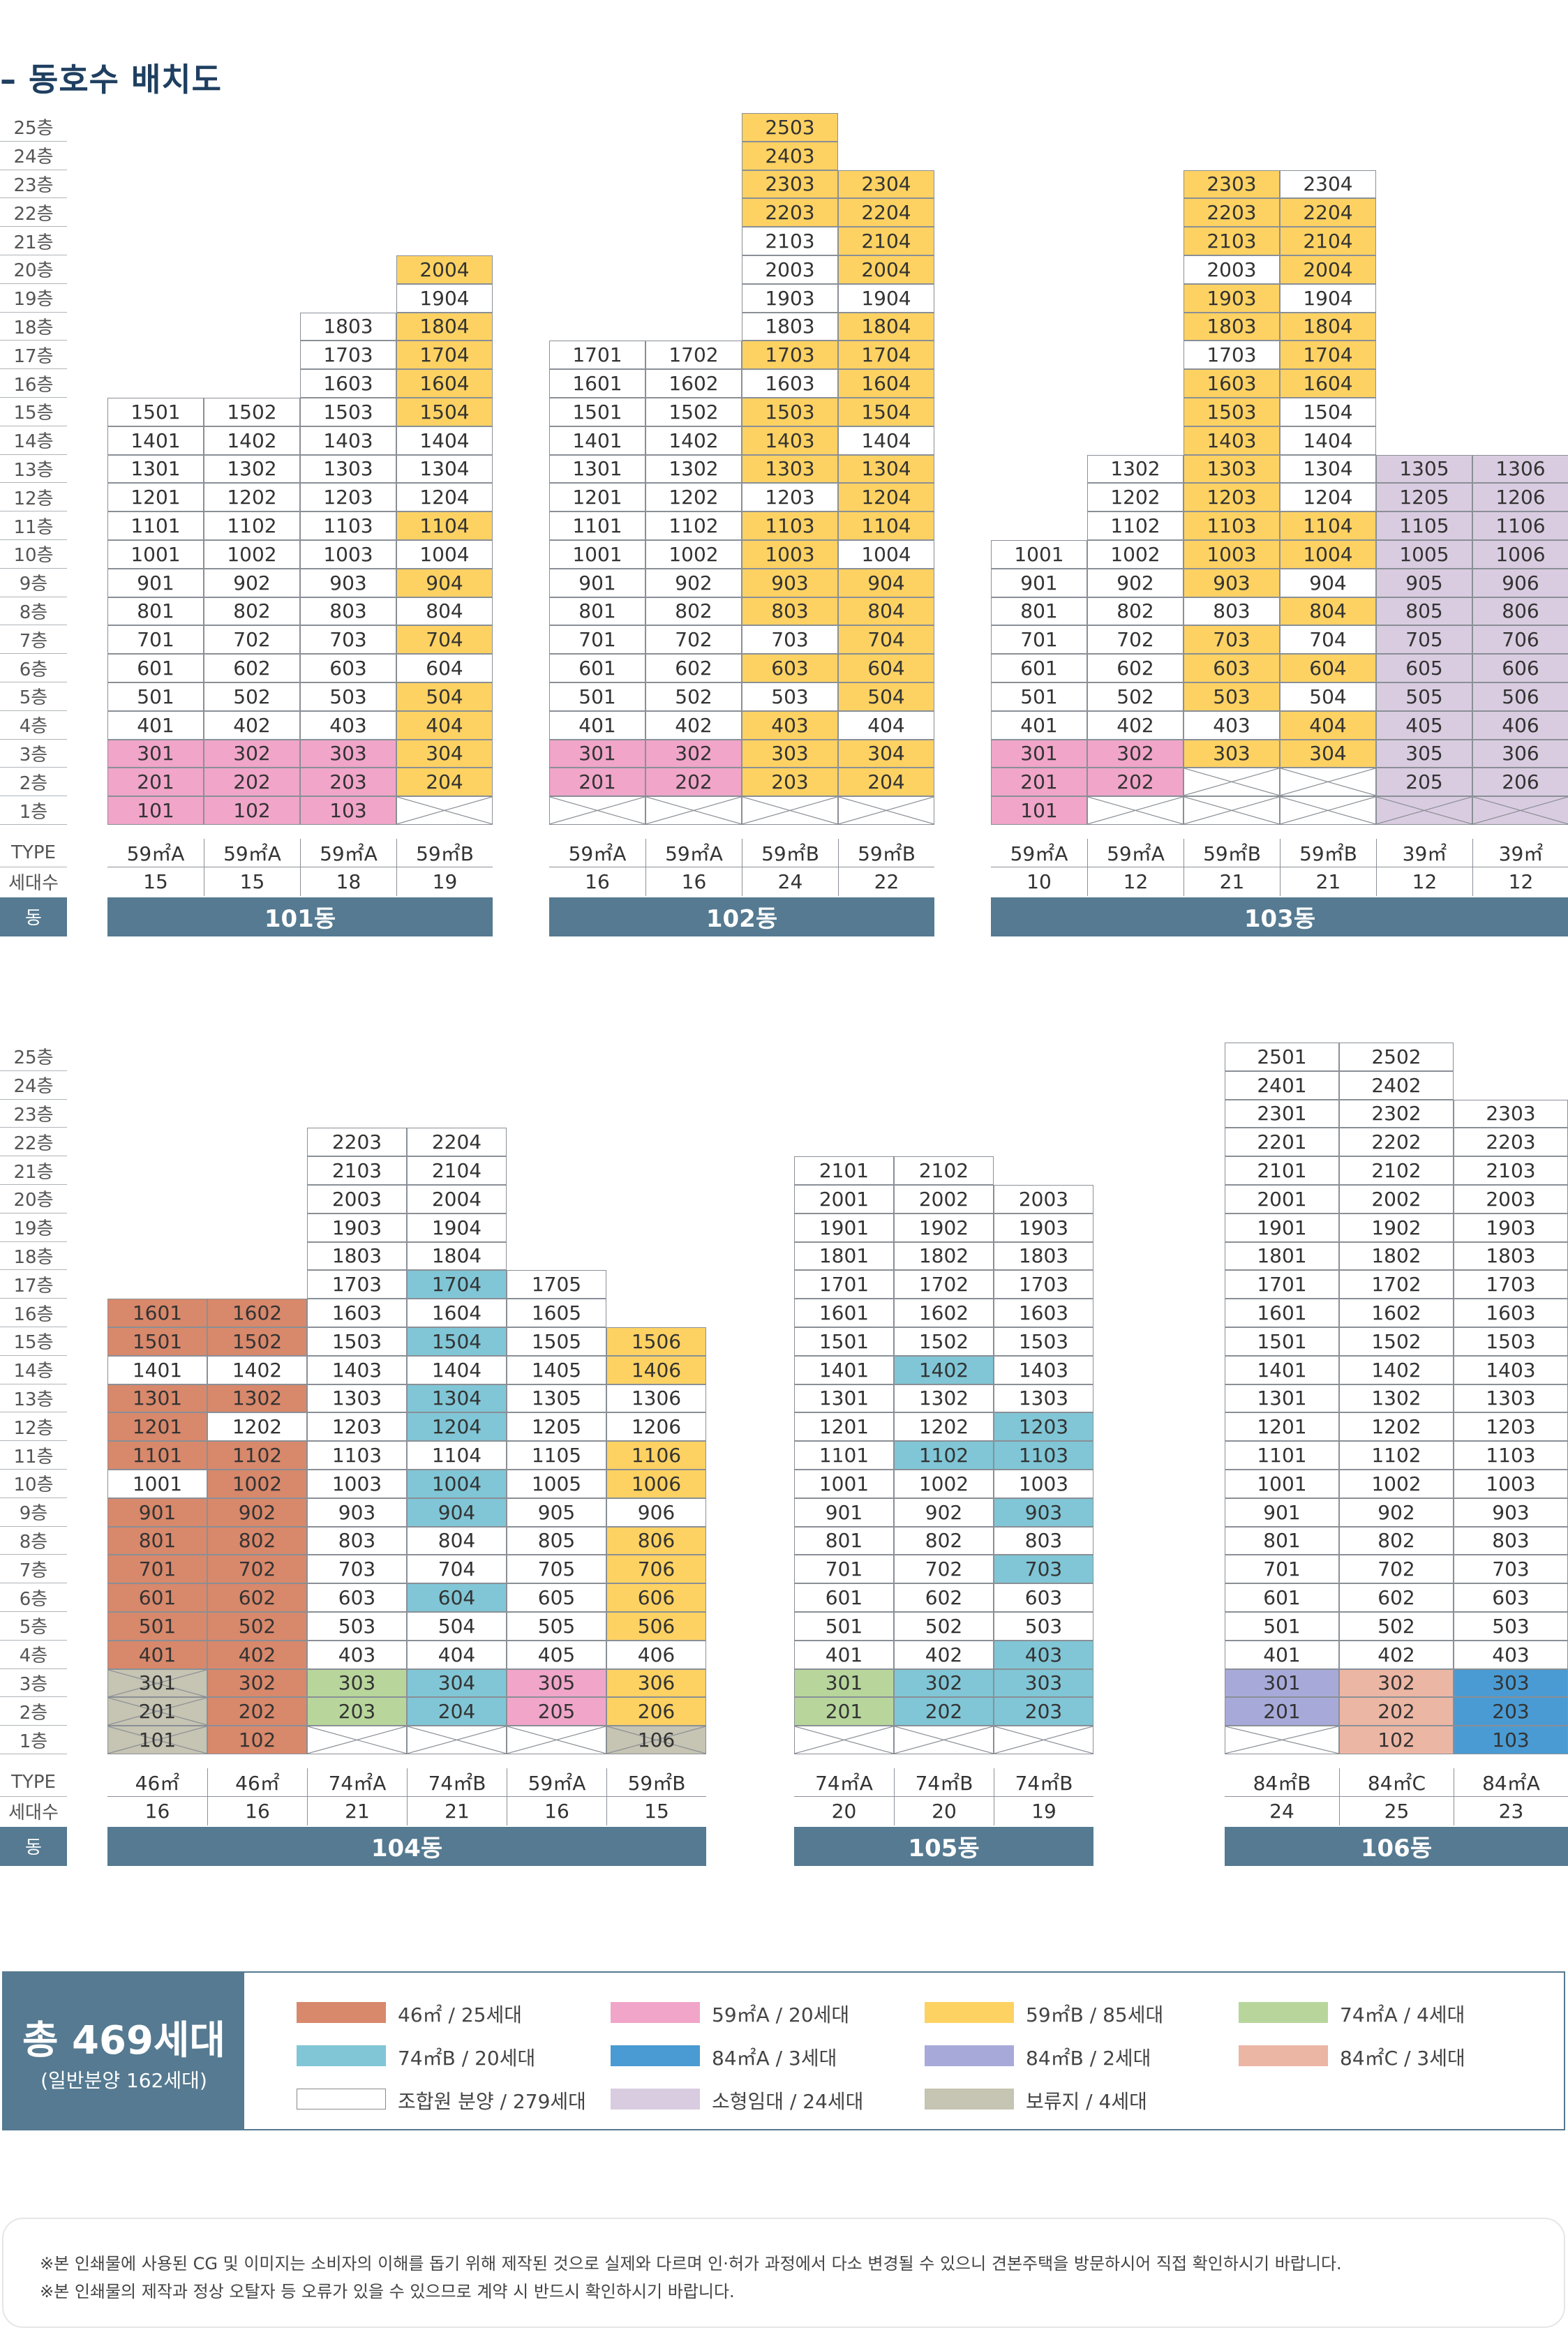  I want to click on unit-cell: 1604, so click(1328, 383).